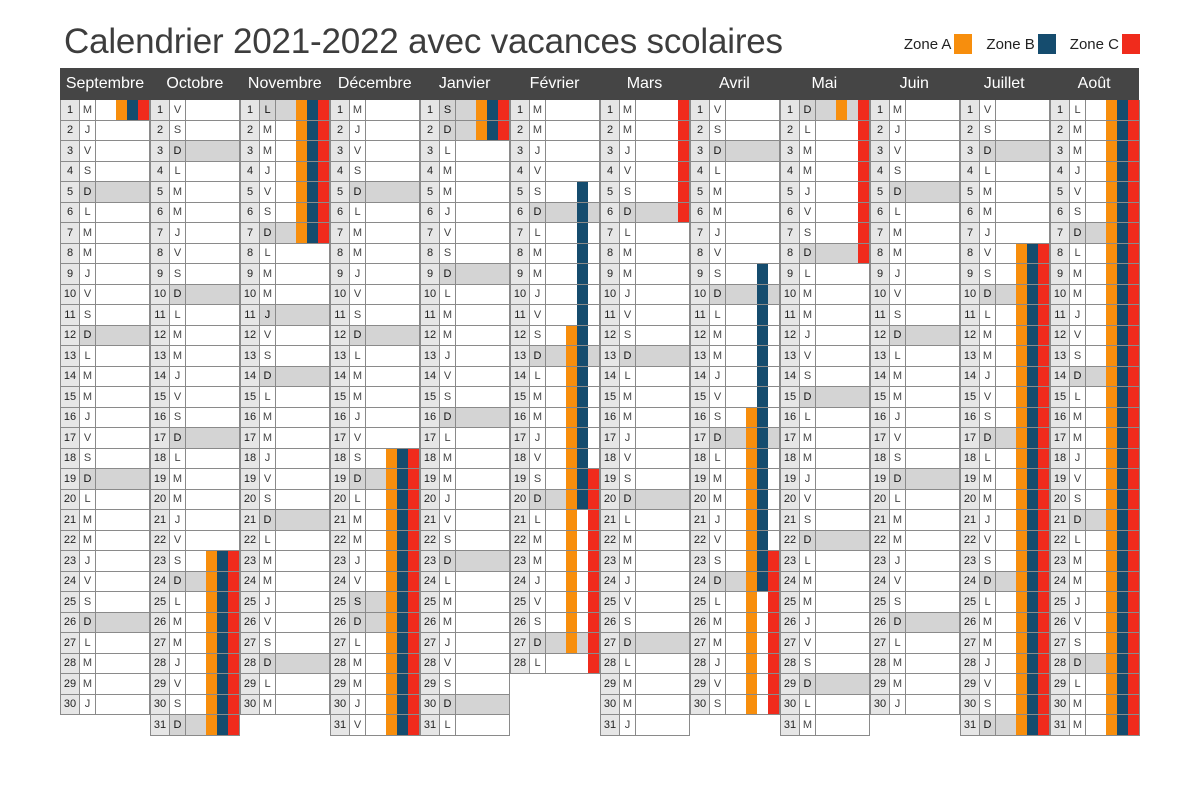 The height and width of the screenshot is (800, 1200). I want to click on day-number: 9, so click(160, 274).